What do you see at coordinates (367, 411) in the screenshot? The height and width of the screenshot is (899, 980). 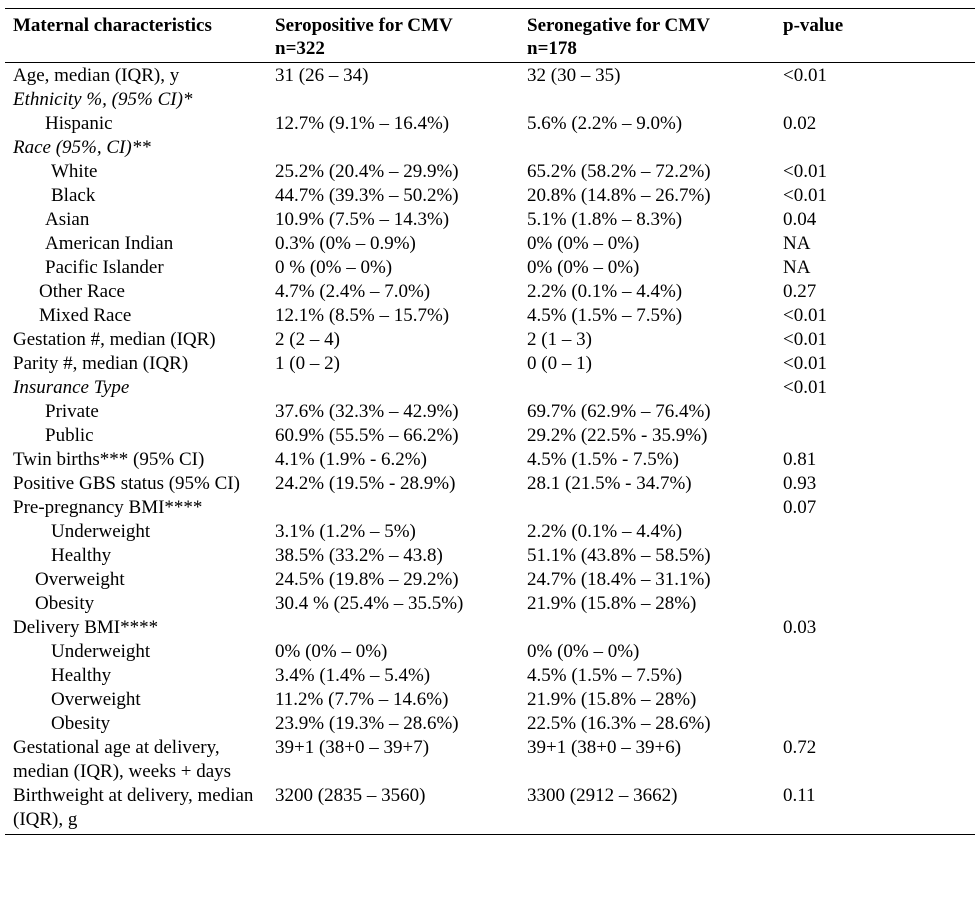 I see `seropositive-value: 37.6% (32.3% – 42.9%)` at bounding box center [367, 411].